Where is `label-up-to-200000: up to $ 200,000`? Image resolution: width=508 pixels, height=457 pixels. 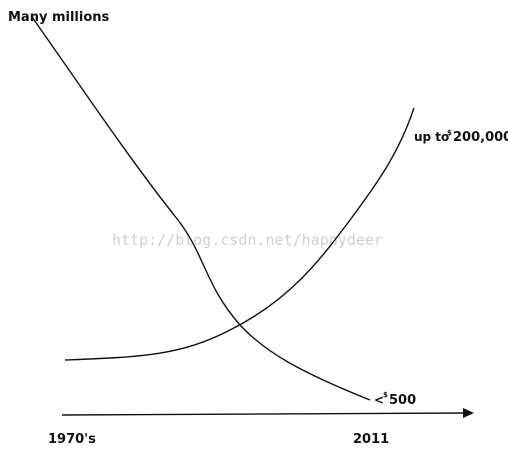
label-up-to-200000: up to $ 200,000 is located at coordinates (461, 137).